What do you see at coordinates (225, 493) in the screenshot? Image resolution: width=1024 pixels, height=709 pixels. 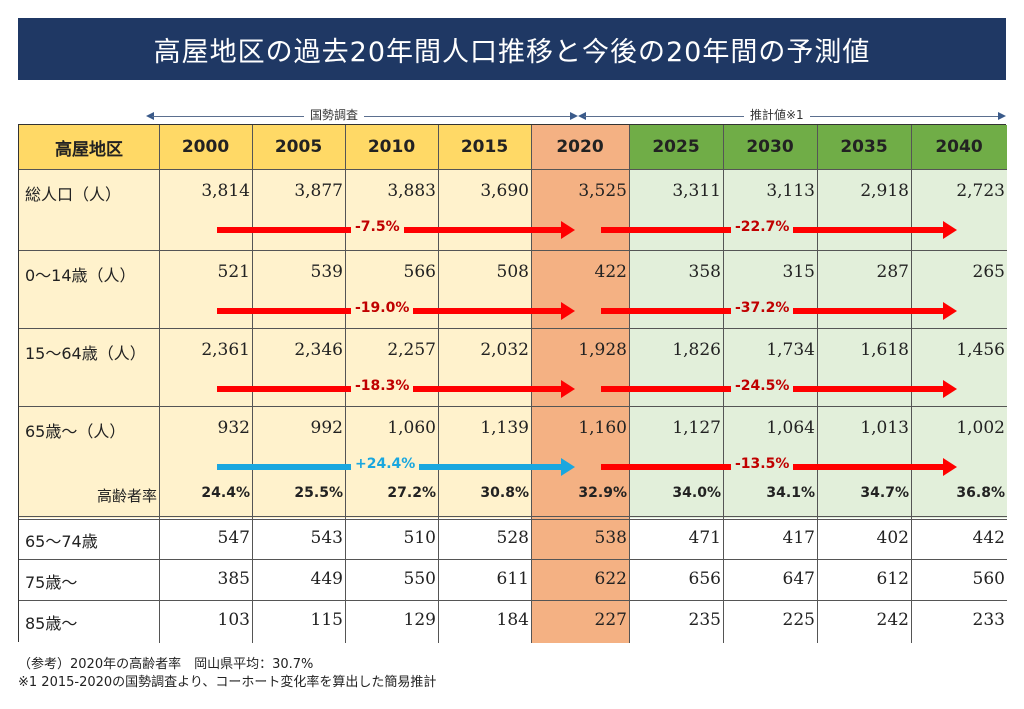 I see `aging-rate-value: 24.4%` at bounding box center [225, 493].